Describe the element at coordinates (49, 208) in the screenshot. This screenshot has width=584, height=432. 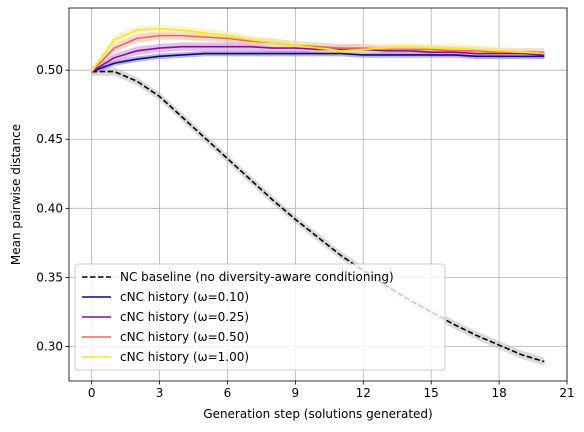
I see `y-tick-label: 0.40` at that location.